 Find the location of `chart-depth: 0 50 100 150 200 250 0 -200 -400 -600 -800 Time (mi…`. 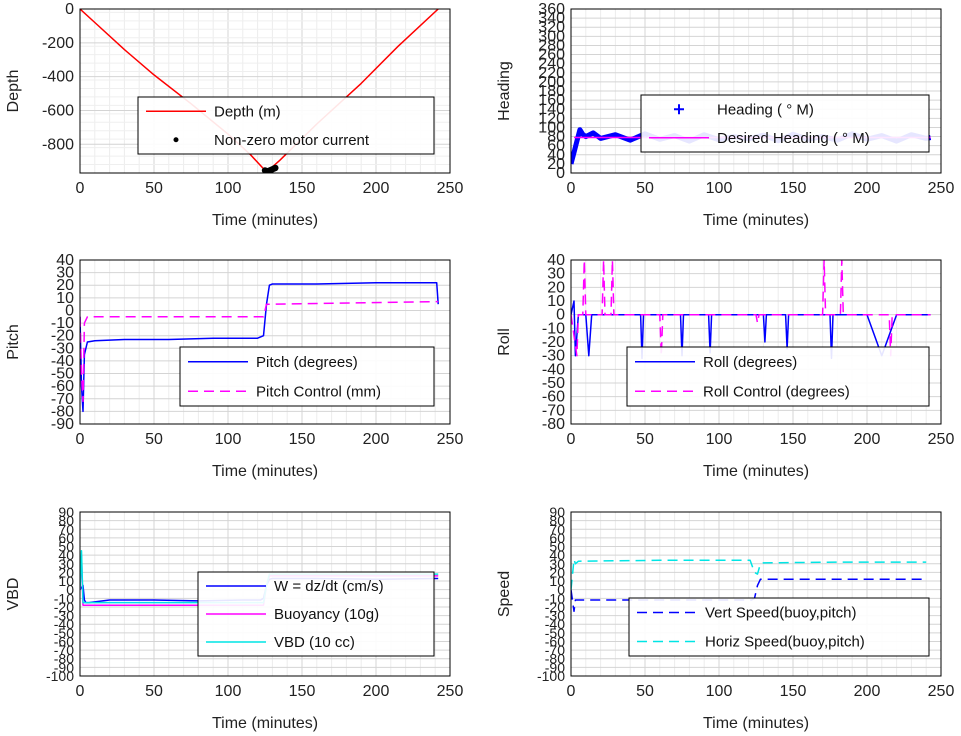

chart-depth: 0 50 100 150 200 250 0 -200 -400 -600 -800 Time (mi… is located at coordinates (234, 115).